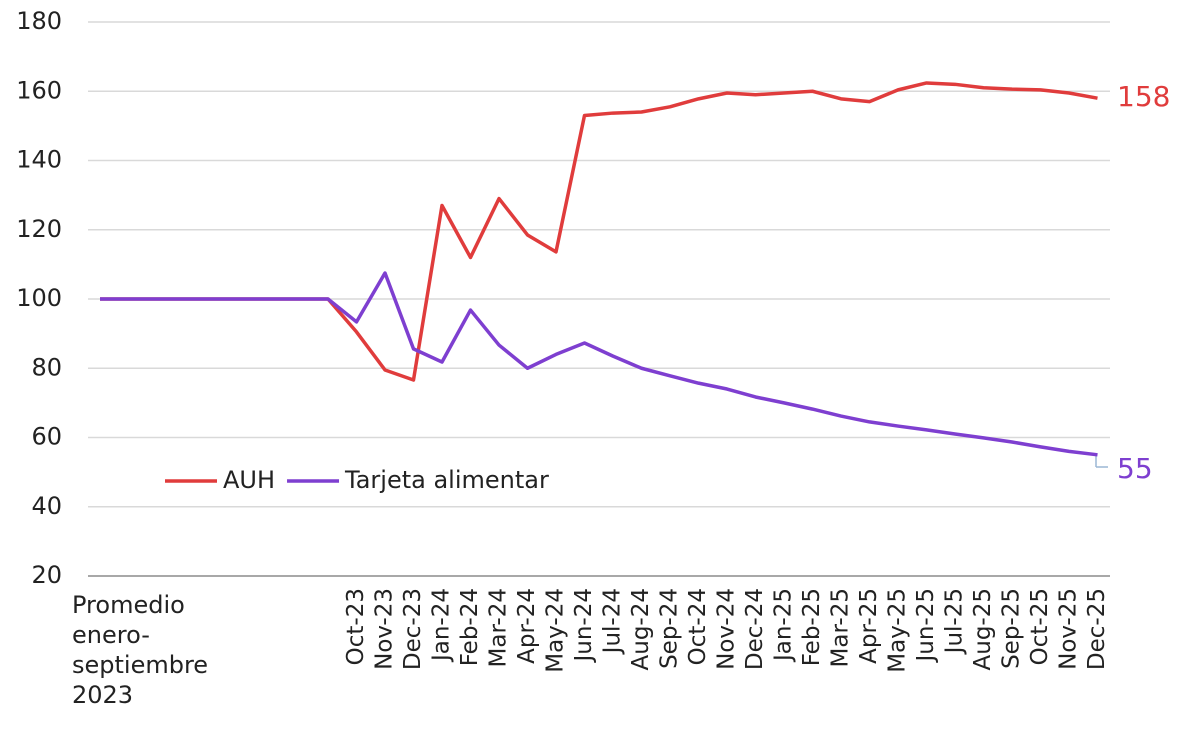  What do you see at coordinates (39, 90) in the screenshot?
I see `y-tick-label: 160` at bounding box center [39, 90].